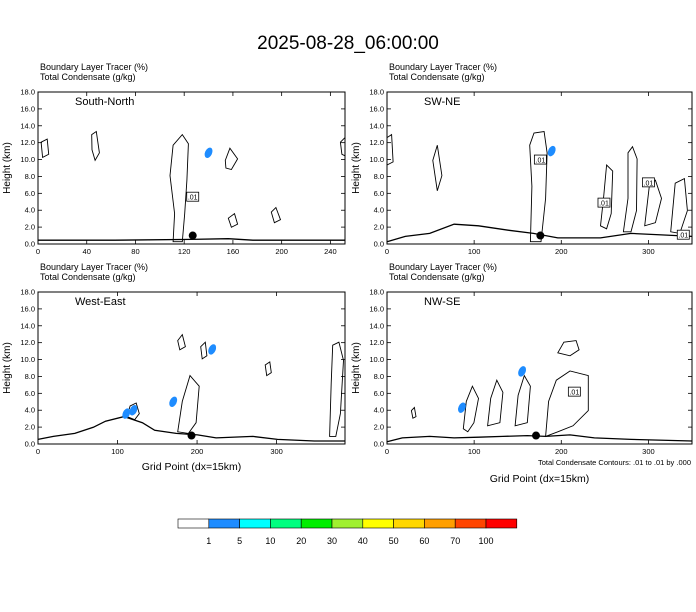  Describe the element at coordinates (442, 102) in the screenshot. I see `section-label: SW-NE` at that location.